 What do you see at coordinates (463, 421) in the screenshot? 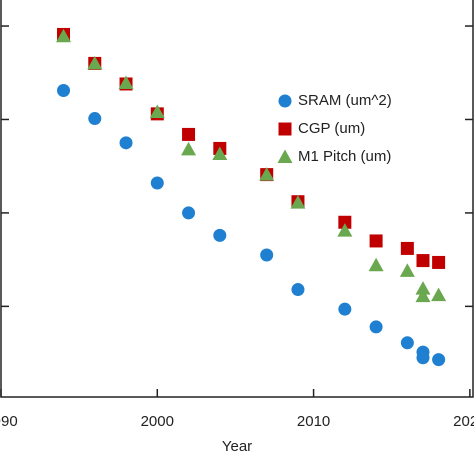
I see `x-tick-label: 2020` at bounding box center [463, 421].